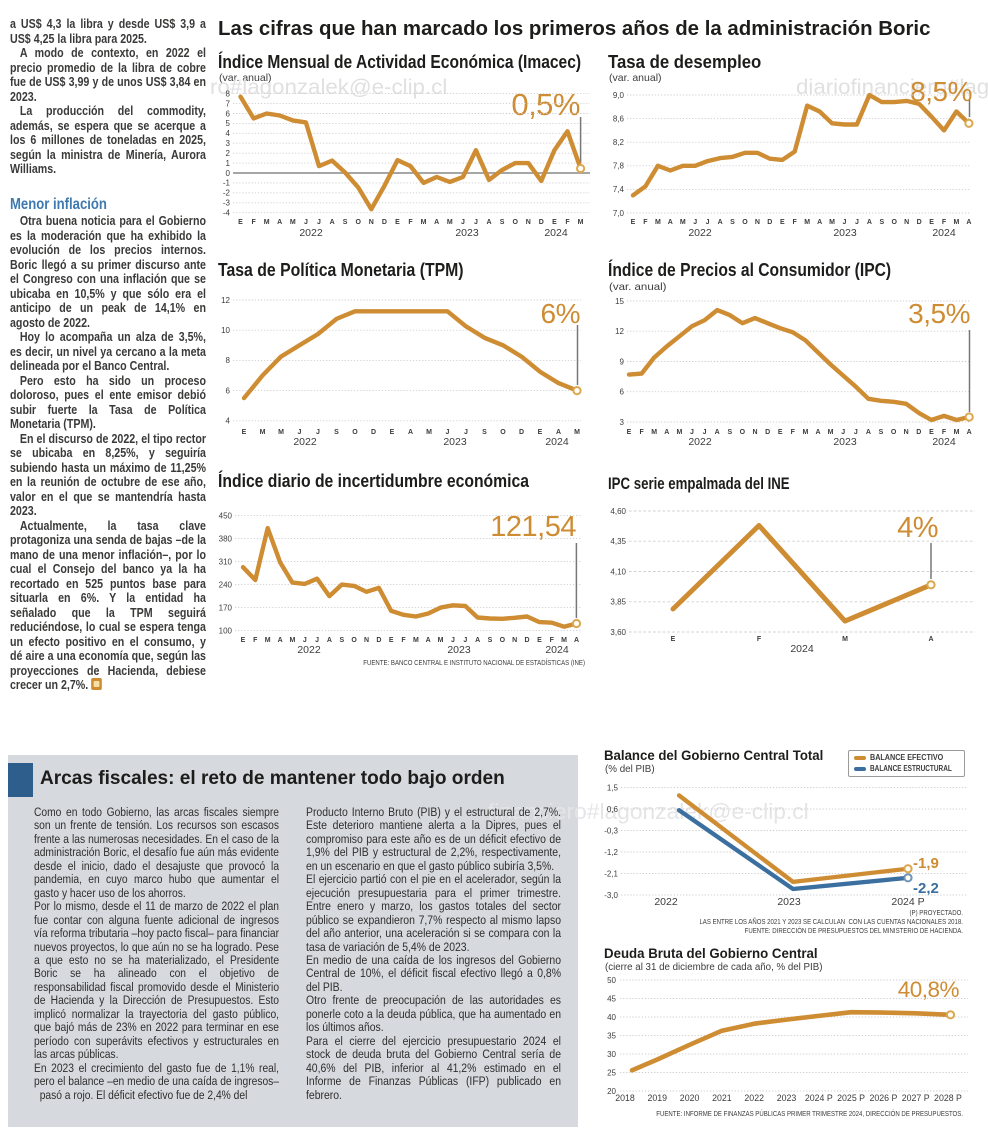  Describe the element at coordinates (619, 213) in the screenshot. I see `svg-text: 7,0` at that location.